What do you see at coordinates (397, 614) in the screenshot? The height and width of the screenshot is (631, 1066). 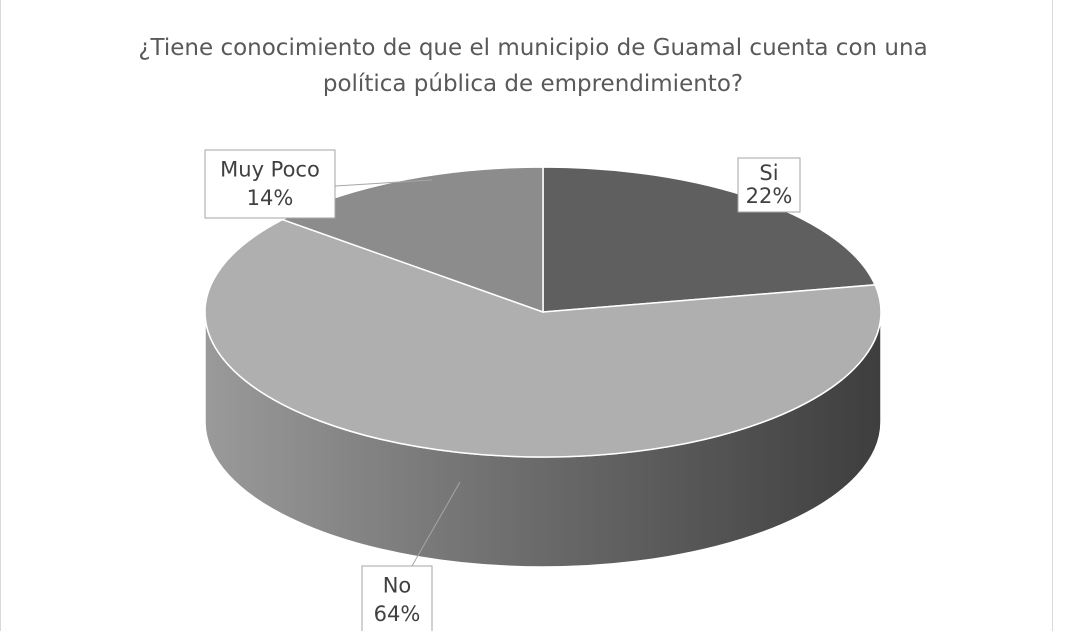 I see `value-label: 64%` at bounding box center [397, 614].